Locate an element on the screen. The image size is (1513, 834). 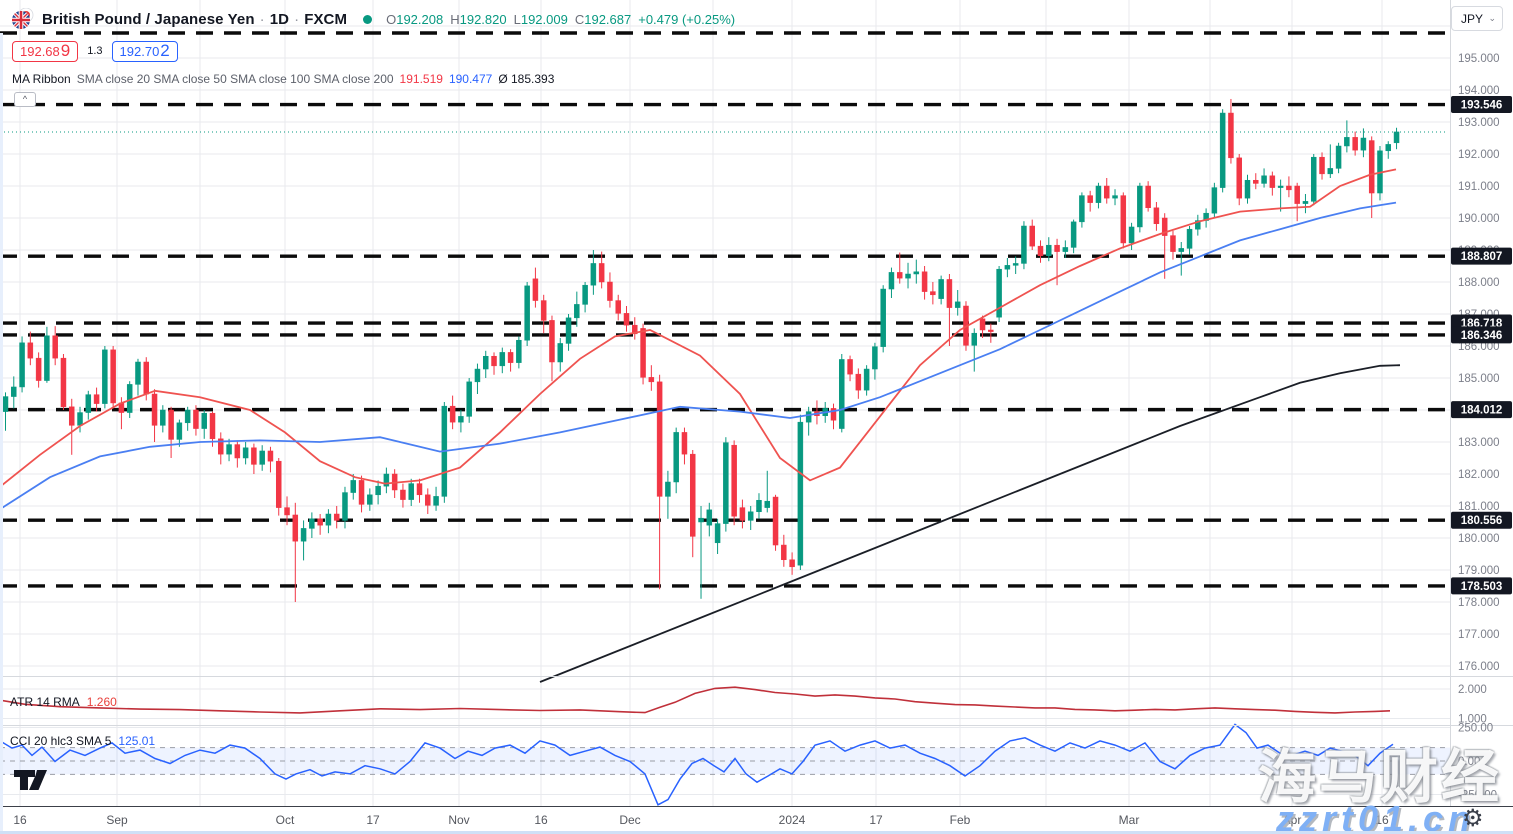
svg-text: Dec is located at coordinates (629, 820).